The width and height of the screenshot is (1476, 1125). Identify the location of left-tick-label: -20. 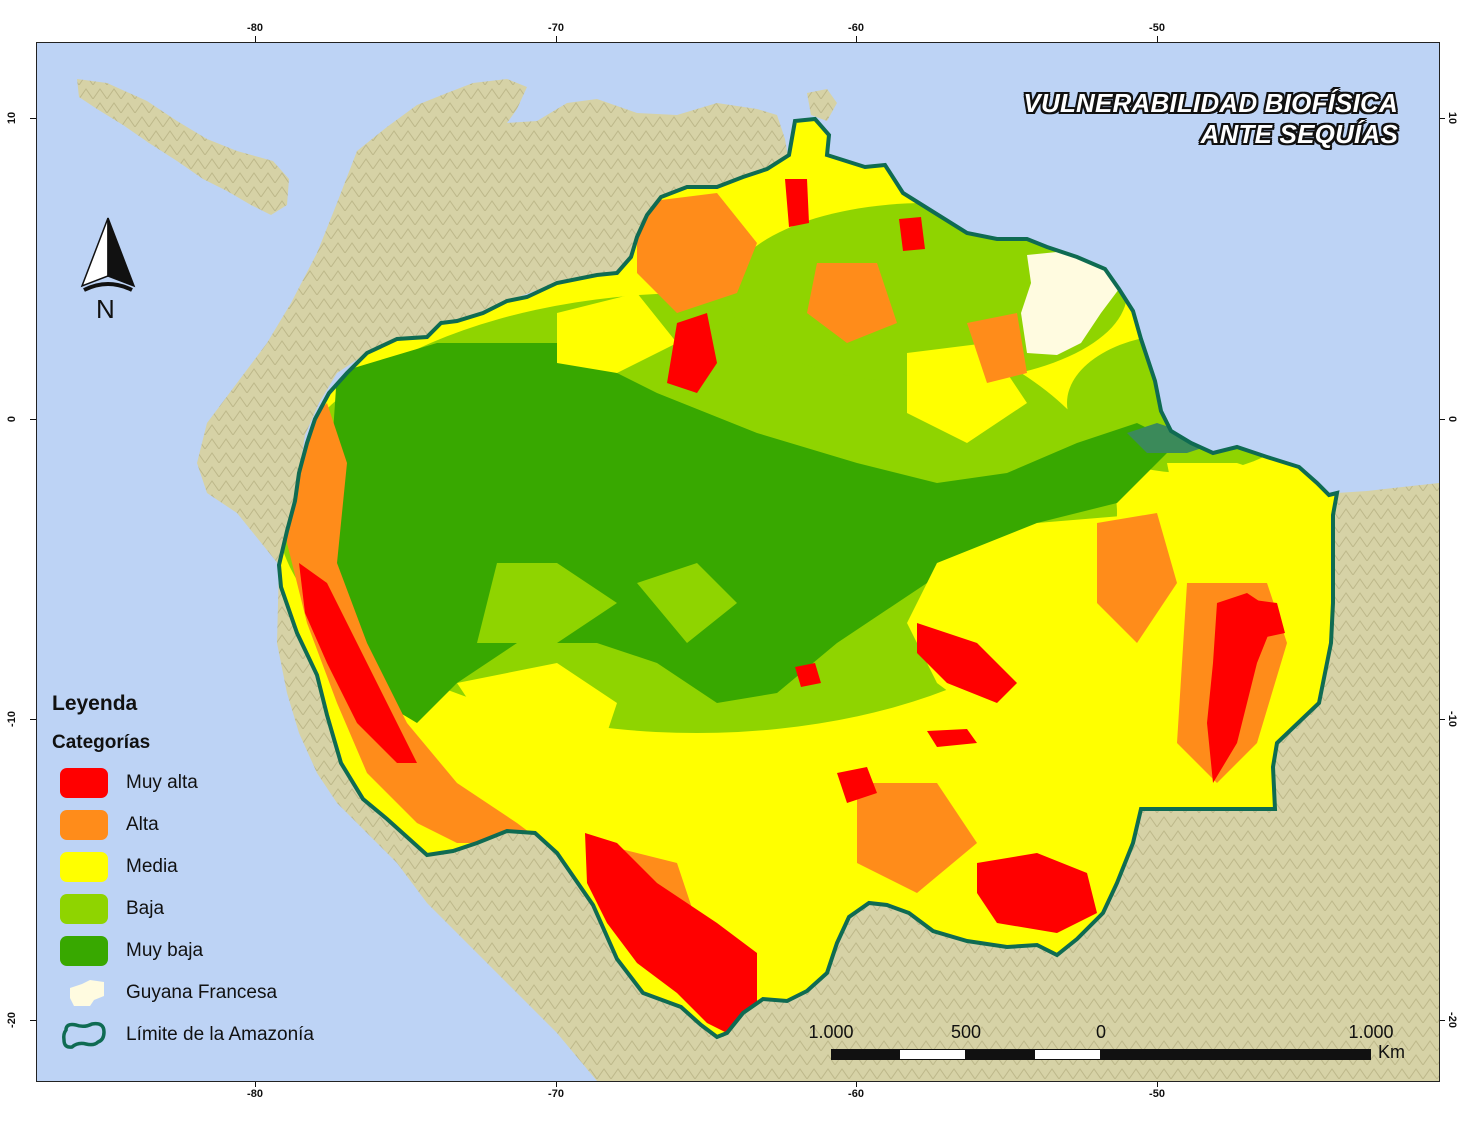
(12, 1020).